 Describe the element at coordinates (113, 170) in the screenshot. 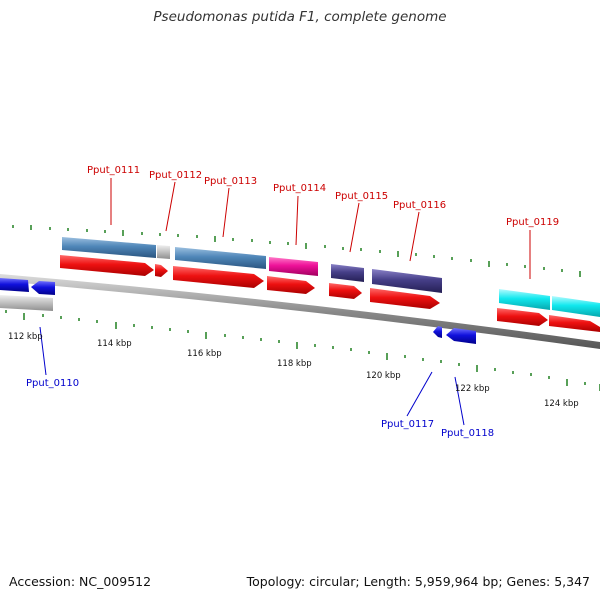

I see `gene-label-0111: Pput_0111` at that location.